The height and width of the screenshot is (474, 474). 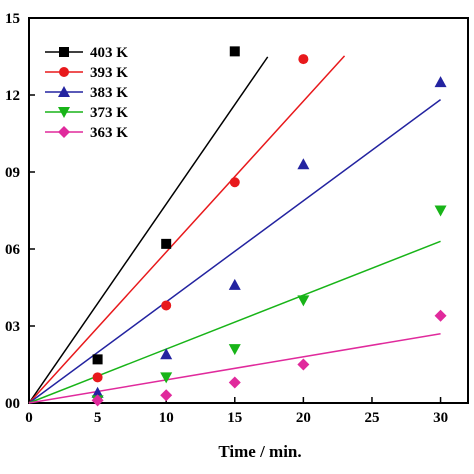 What do you see at coordinates (64, 132) in the screenshot?
I see `legend-marker-363-k` at bounding box center [64, 132].